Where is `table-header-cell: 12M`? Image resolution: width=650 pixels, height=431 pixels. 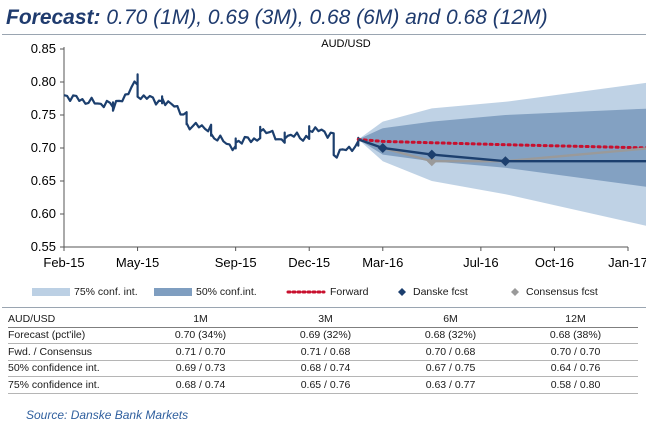 table-header-cell: 12M is located at coordinates (575, 319).